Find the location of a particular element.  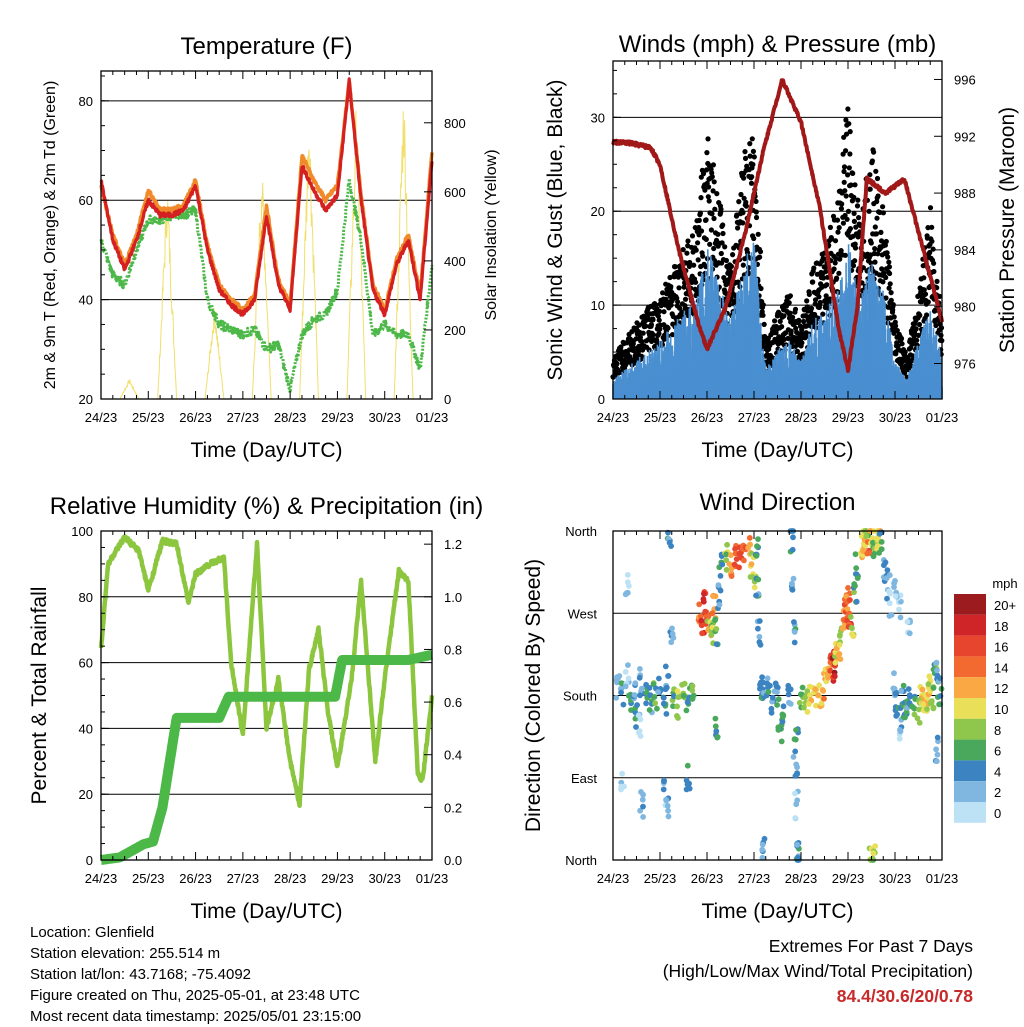

y2-tick-label: 1.2 is located at coordinates (453, 544).